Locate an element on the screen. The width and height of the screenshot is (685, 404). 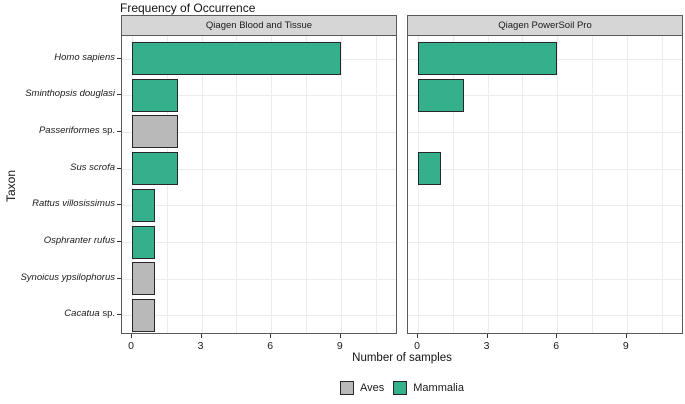
y-axis-category-label: Rattus villosissimus is located at coordinates (57, 203).